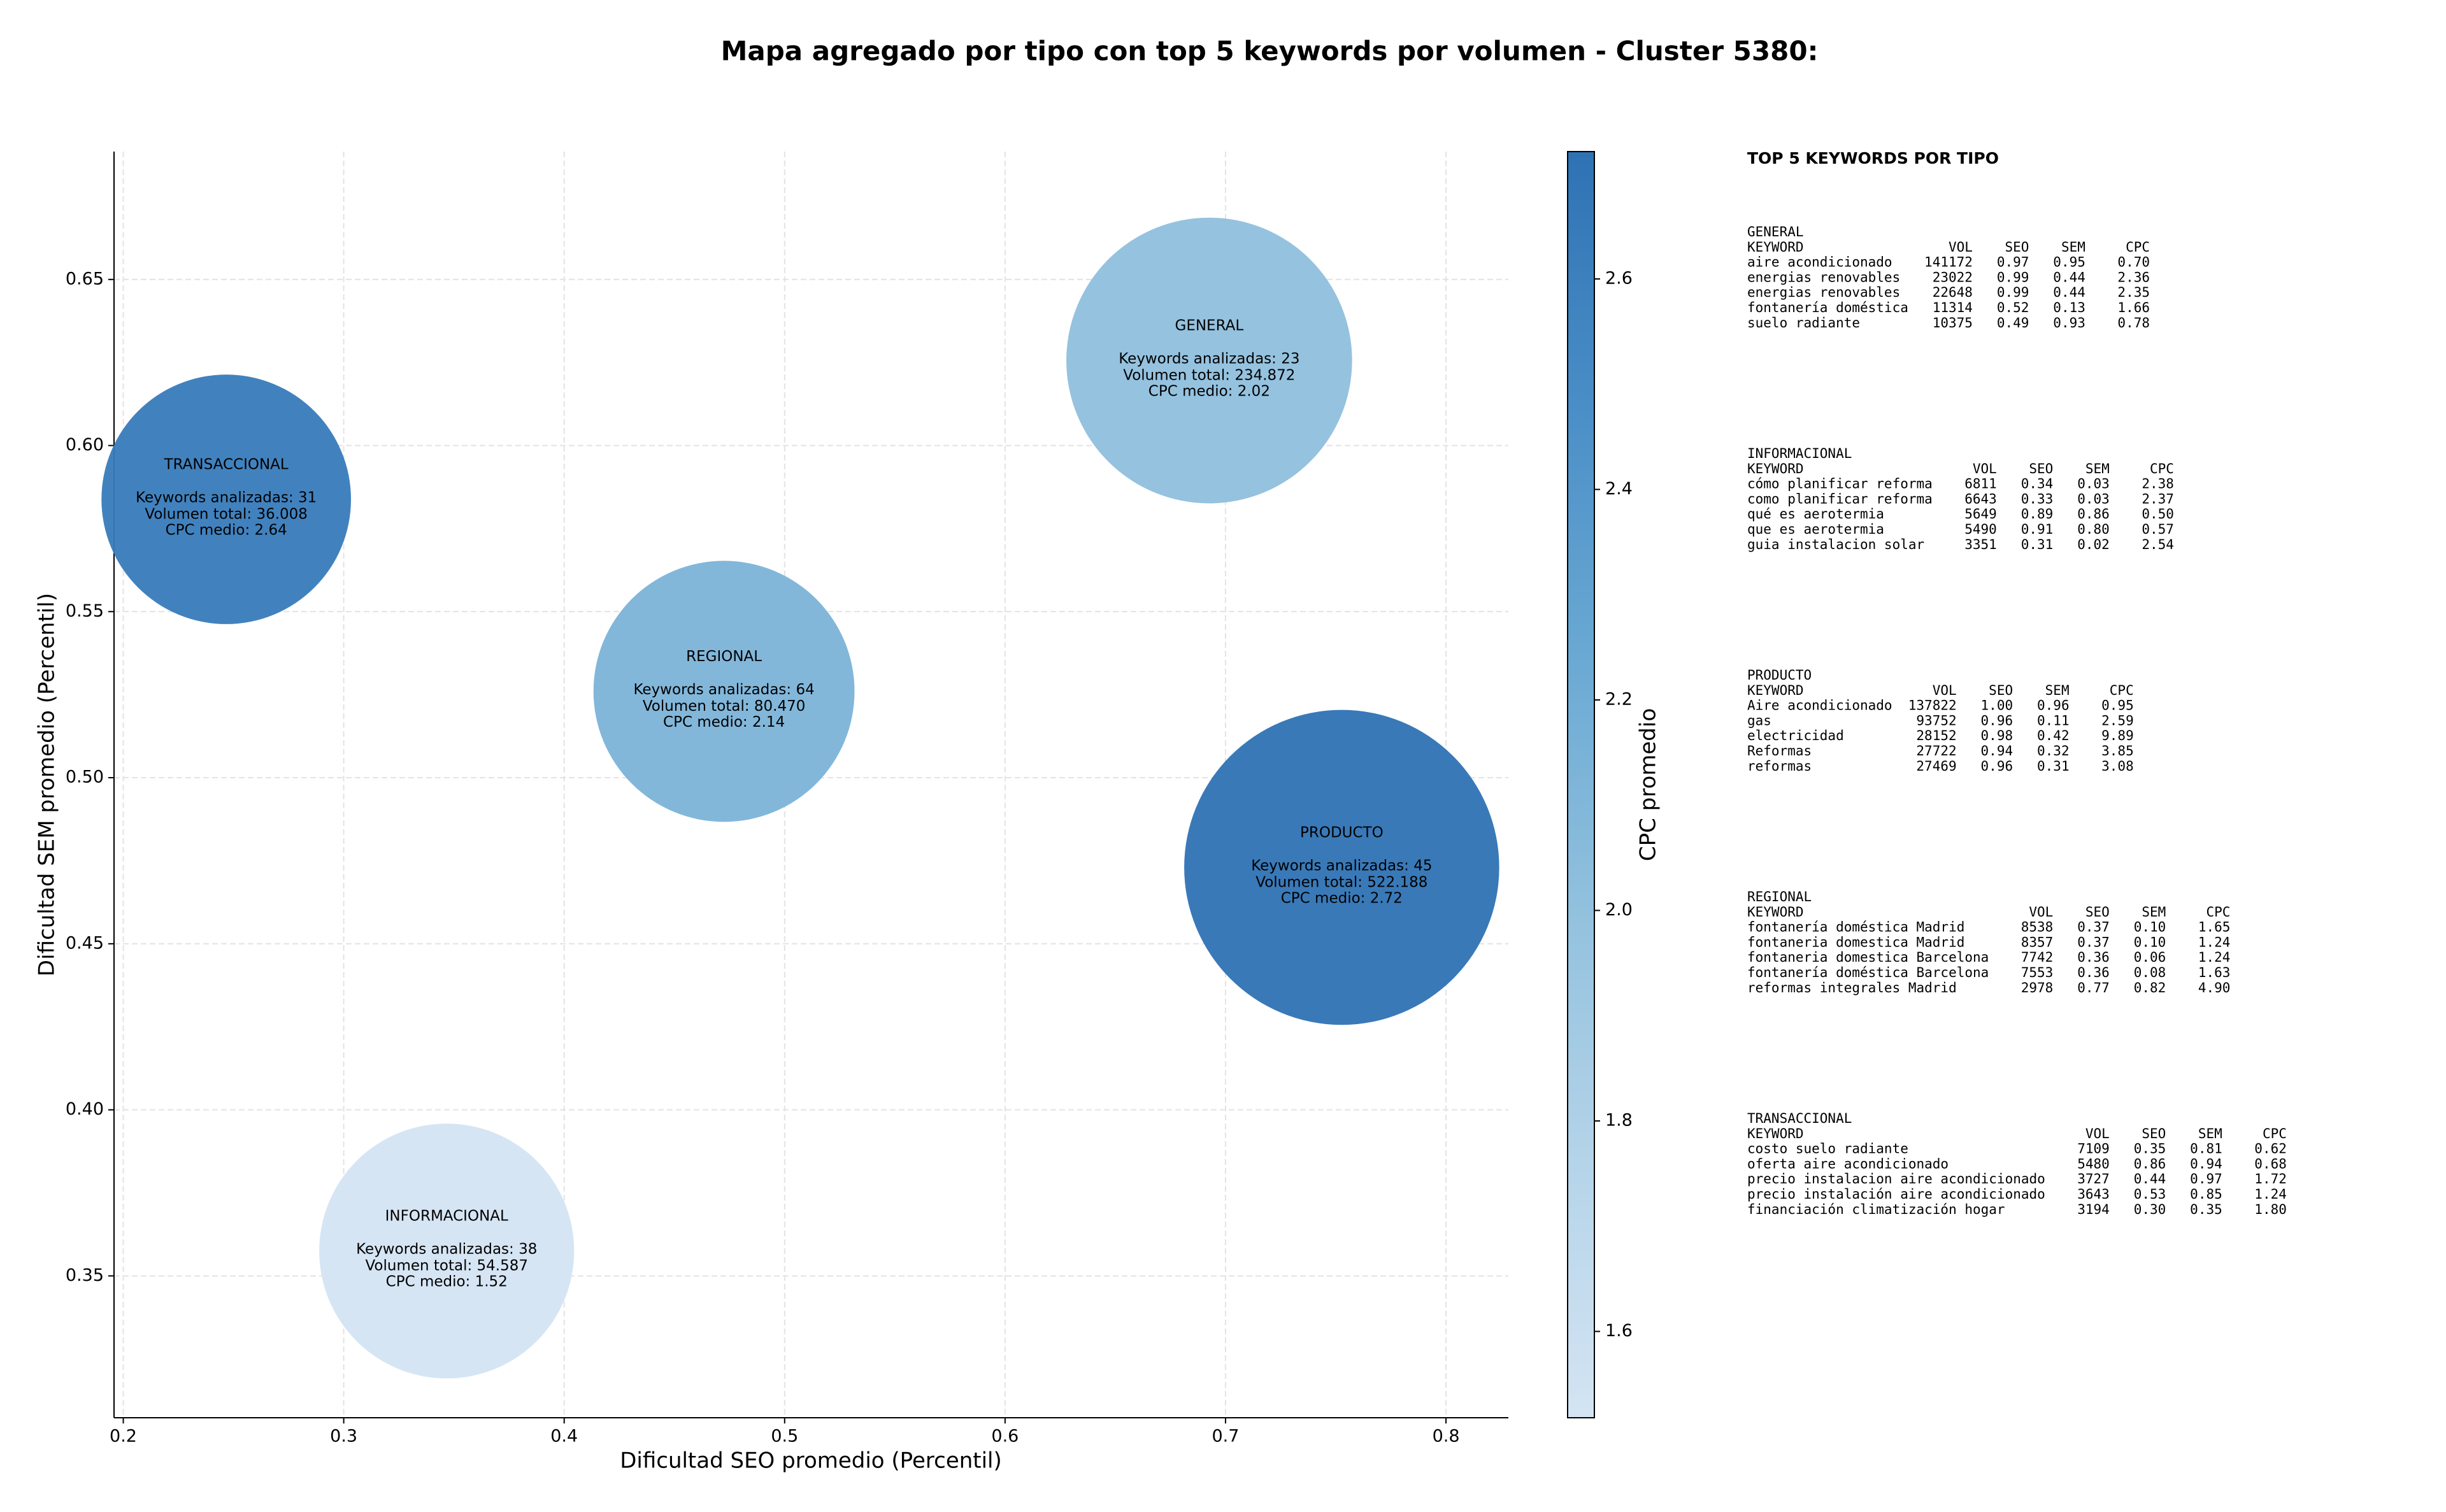 Image resolution: width=2446 pixels, height=1512 pixels. Describe the element at coordinates (2138, 247) in the screenshot. I see `table-header: CPC` at that location.